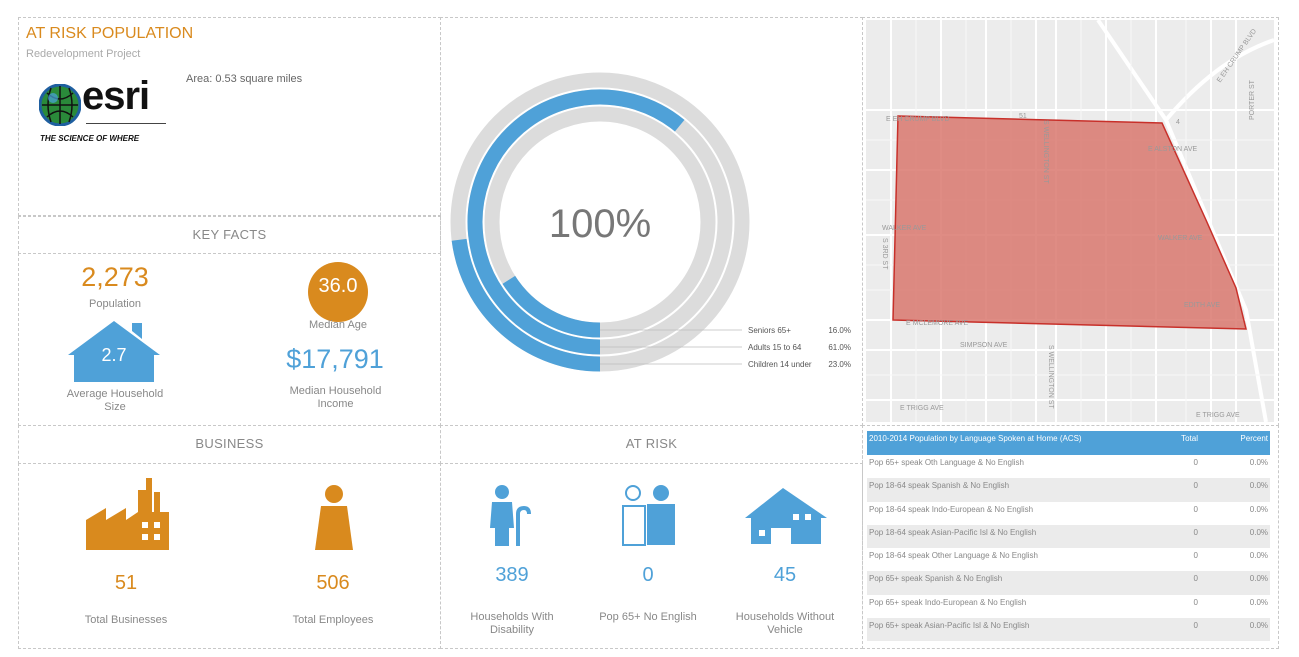  What do you see at coordinates (115, 400) in the screenshot?
I see `household-size-label: Average Household Size` at bounding box center [115, 400].